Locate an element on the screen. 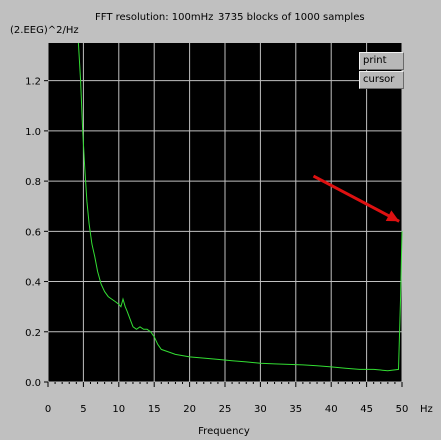  y-axis-ticks: 0.0 0.2 0.4 0.6 0.8 1.0 1.2 is located at coordinates (36, 233).